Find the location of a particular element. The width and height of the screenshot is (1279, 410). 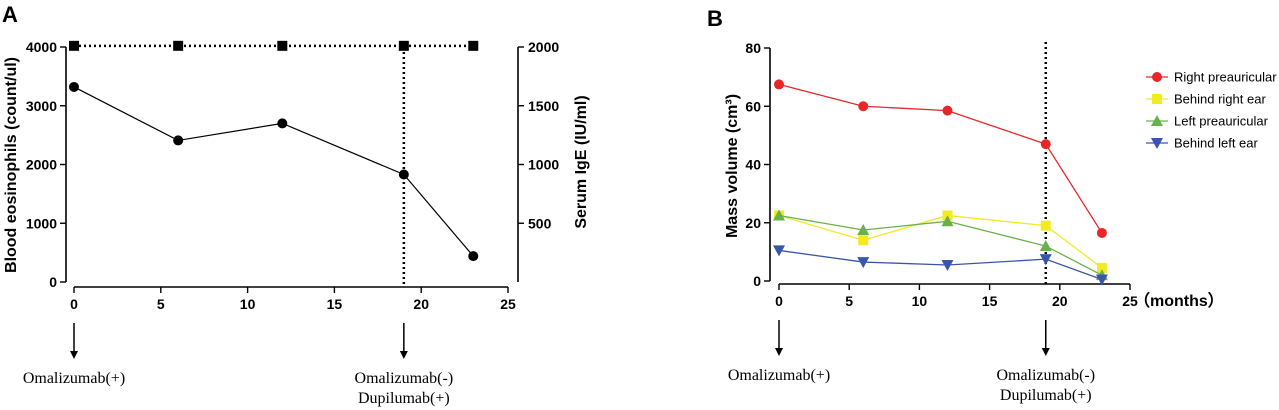

a-x-tick-label-25: 25 is located at coordinates (508, 304).